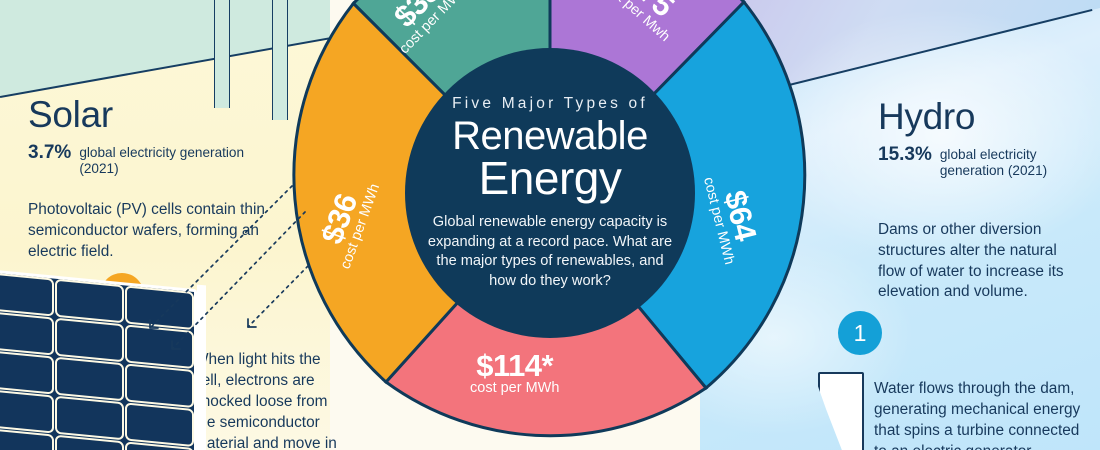 The width and height of the screenshot is (1100, 450). What do you see at coordinates (162, 161) in the screenshot?
I see `solar-percentage-label: global electricity generation (2021)` at bounding box center [162, 161].